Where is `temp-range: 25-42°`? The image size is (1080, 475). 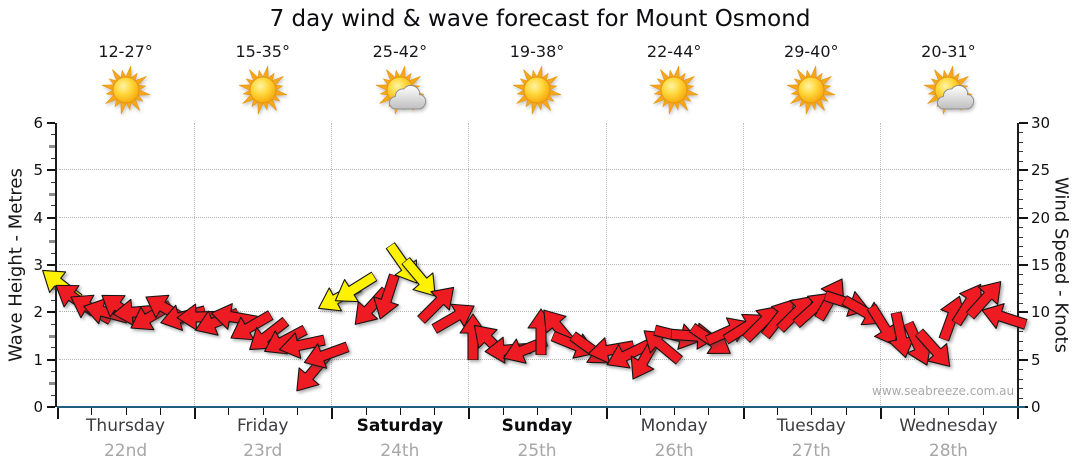
temp-range: 25-42° is located at coordinates (400, 51).